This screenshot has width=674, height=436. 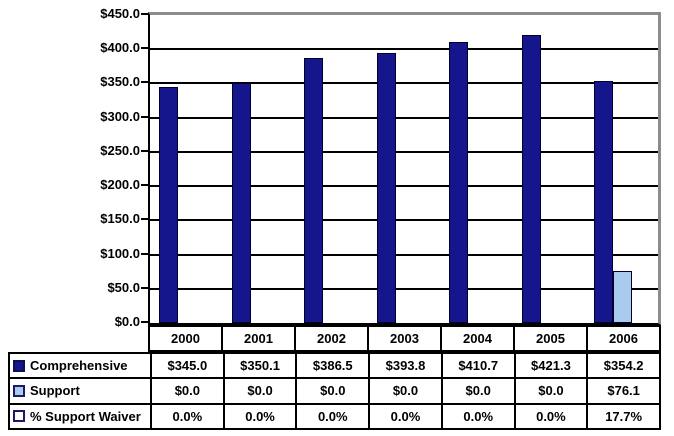 I want to click on row-label-text: Comprehensive, so click(x=79, y=366).